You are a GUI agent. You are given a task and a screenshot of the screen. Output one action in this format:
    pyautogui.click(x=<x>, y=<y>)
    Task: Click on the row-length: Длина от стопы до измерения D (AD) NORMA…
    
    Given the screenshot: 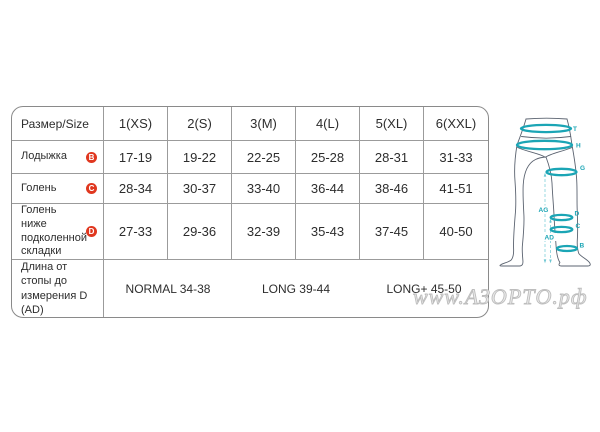 What is the action you would take?
    pyautogui.click(x=250, y=289)
    